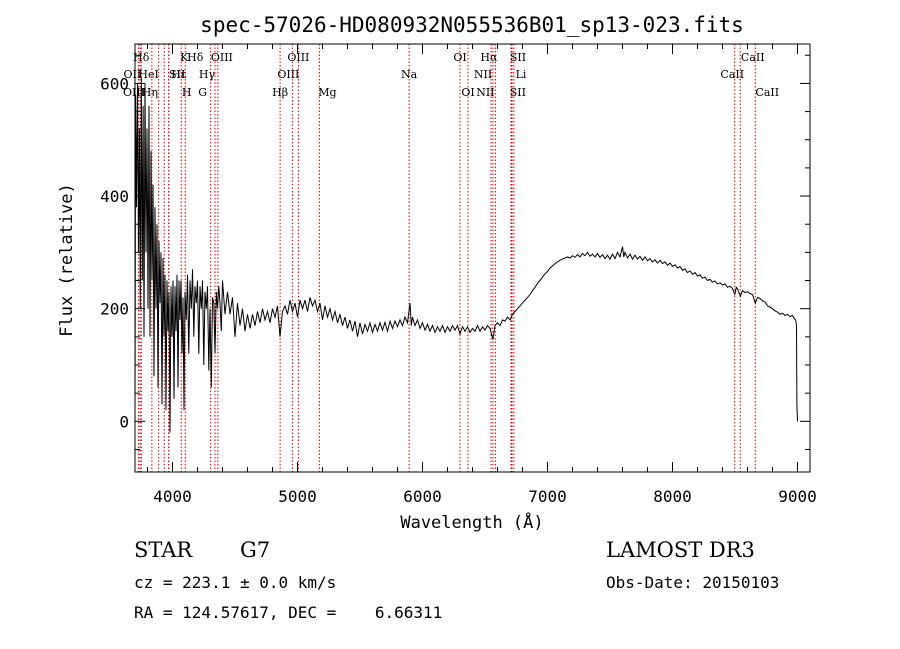 The image size is (900, 649). Describe the element at coordinates (422, 496) in the screenshot. I see `x-tick-label-2: 6000` at that location.